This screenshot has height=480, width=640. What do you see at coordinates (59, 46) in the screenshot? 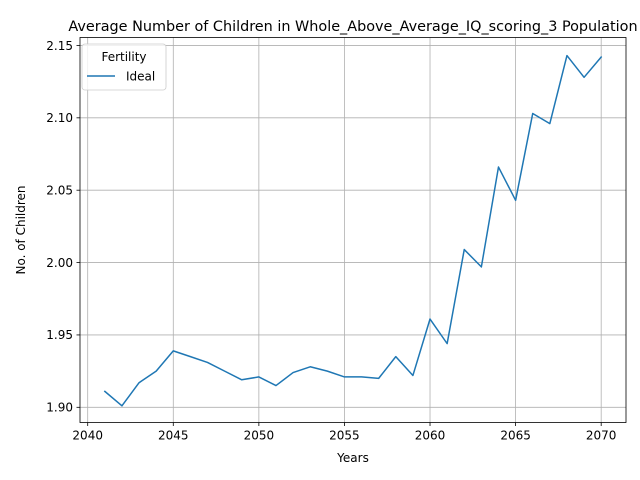
I see `y-tick-label: 2.15` at bounding box center [59, 46].